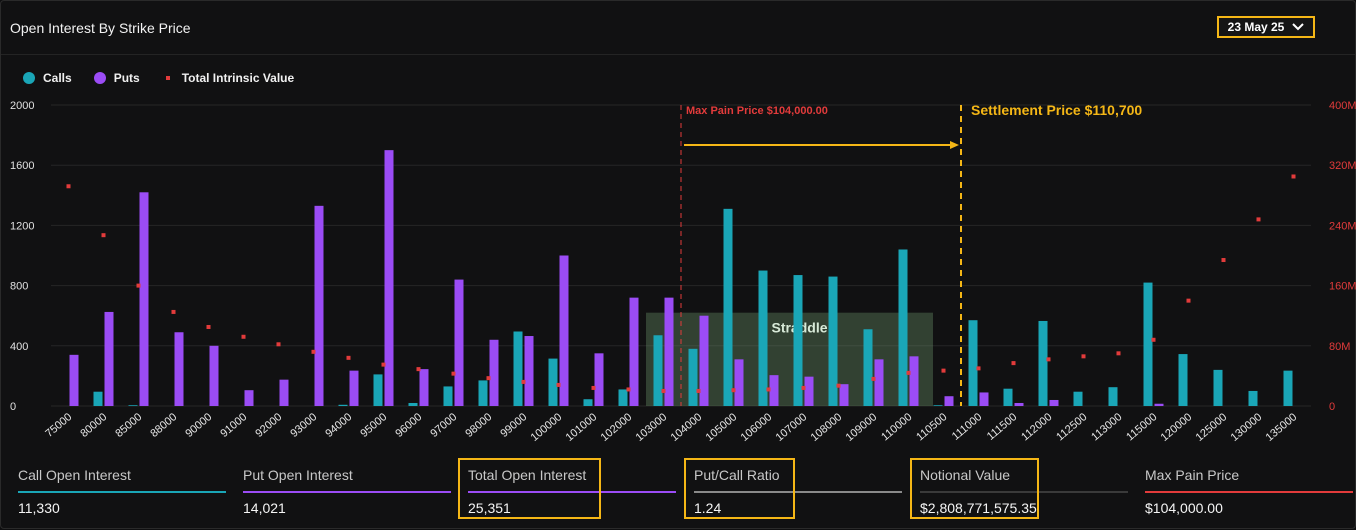  Describe the element at coordinates (1184, 508) in the screenshot. I see `stat-value: $104,000.00` at that location.